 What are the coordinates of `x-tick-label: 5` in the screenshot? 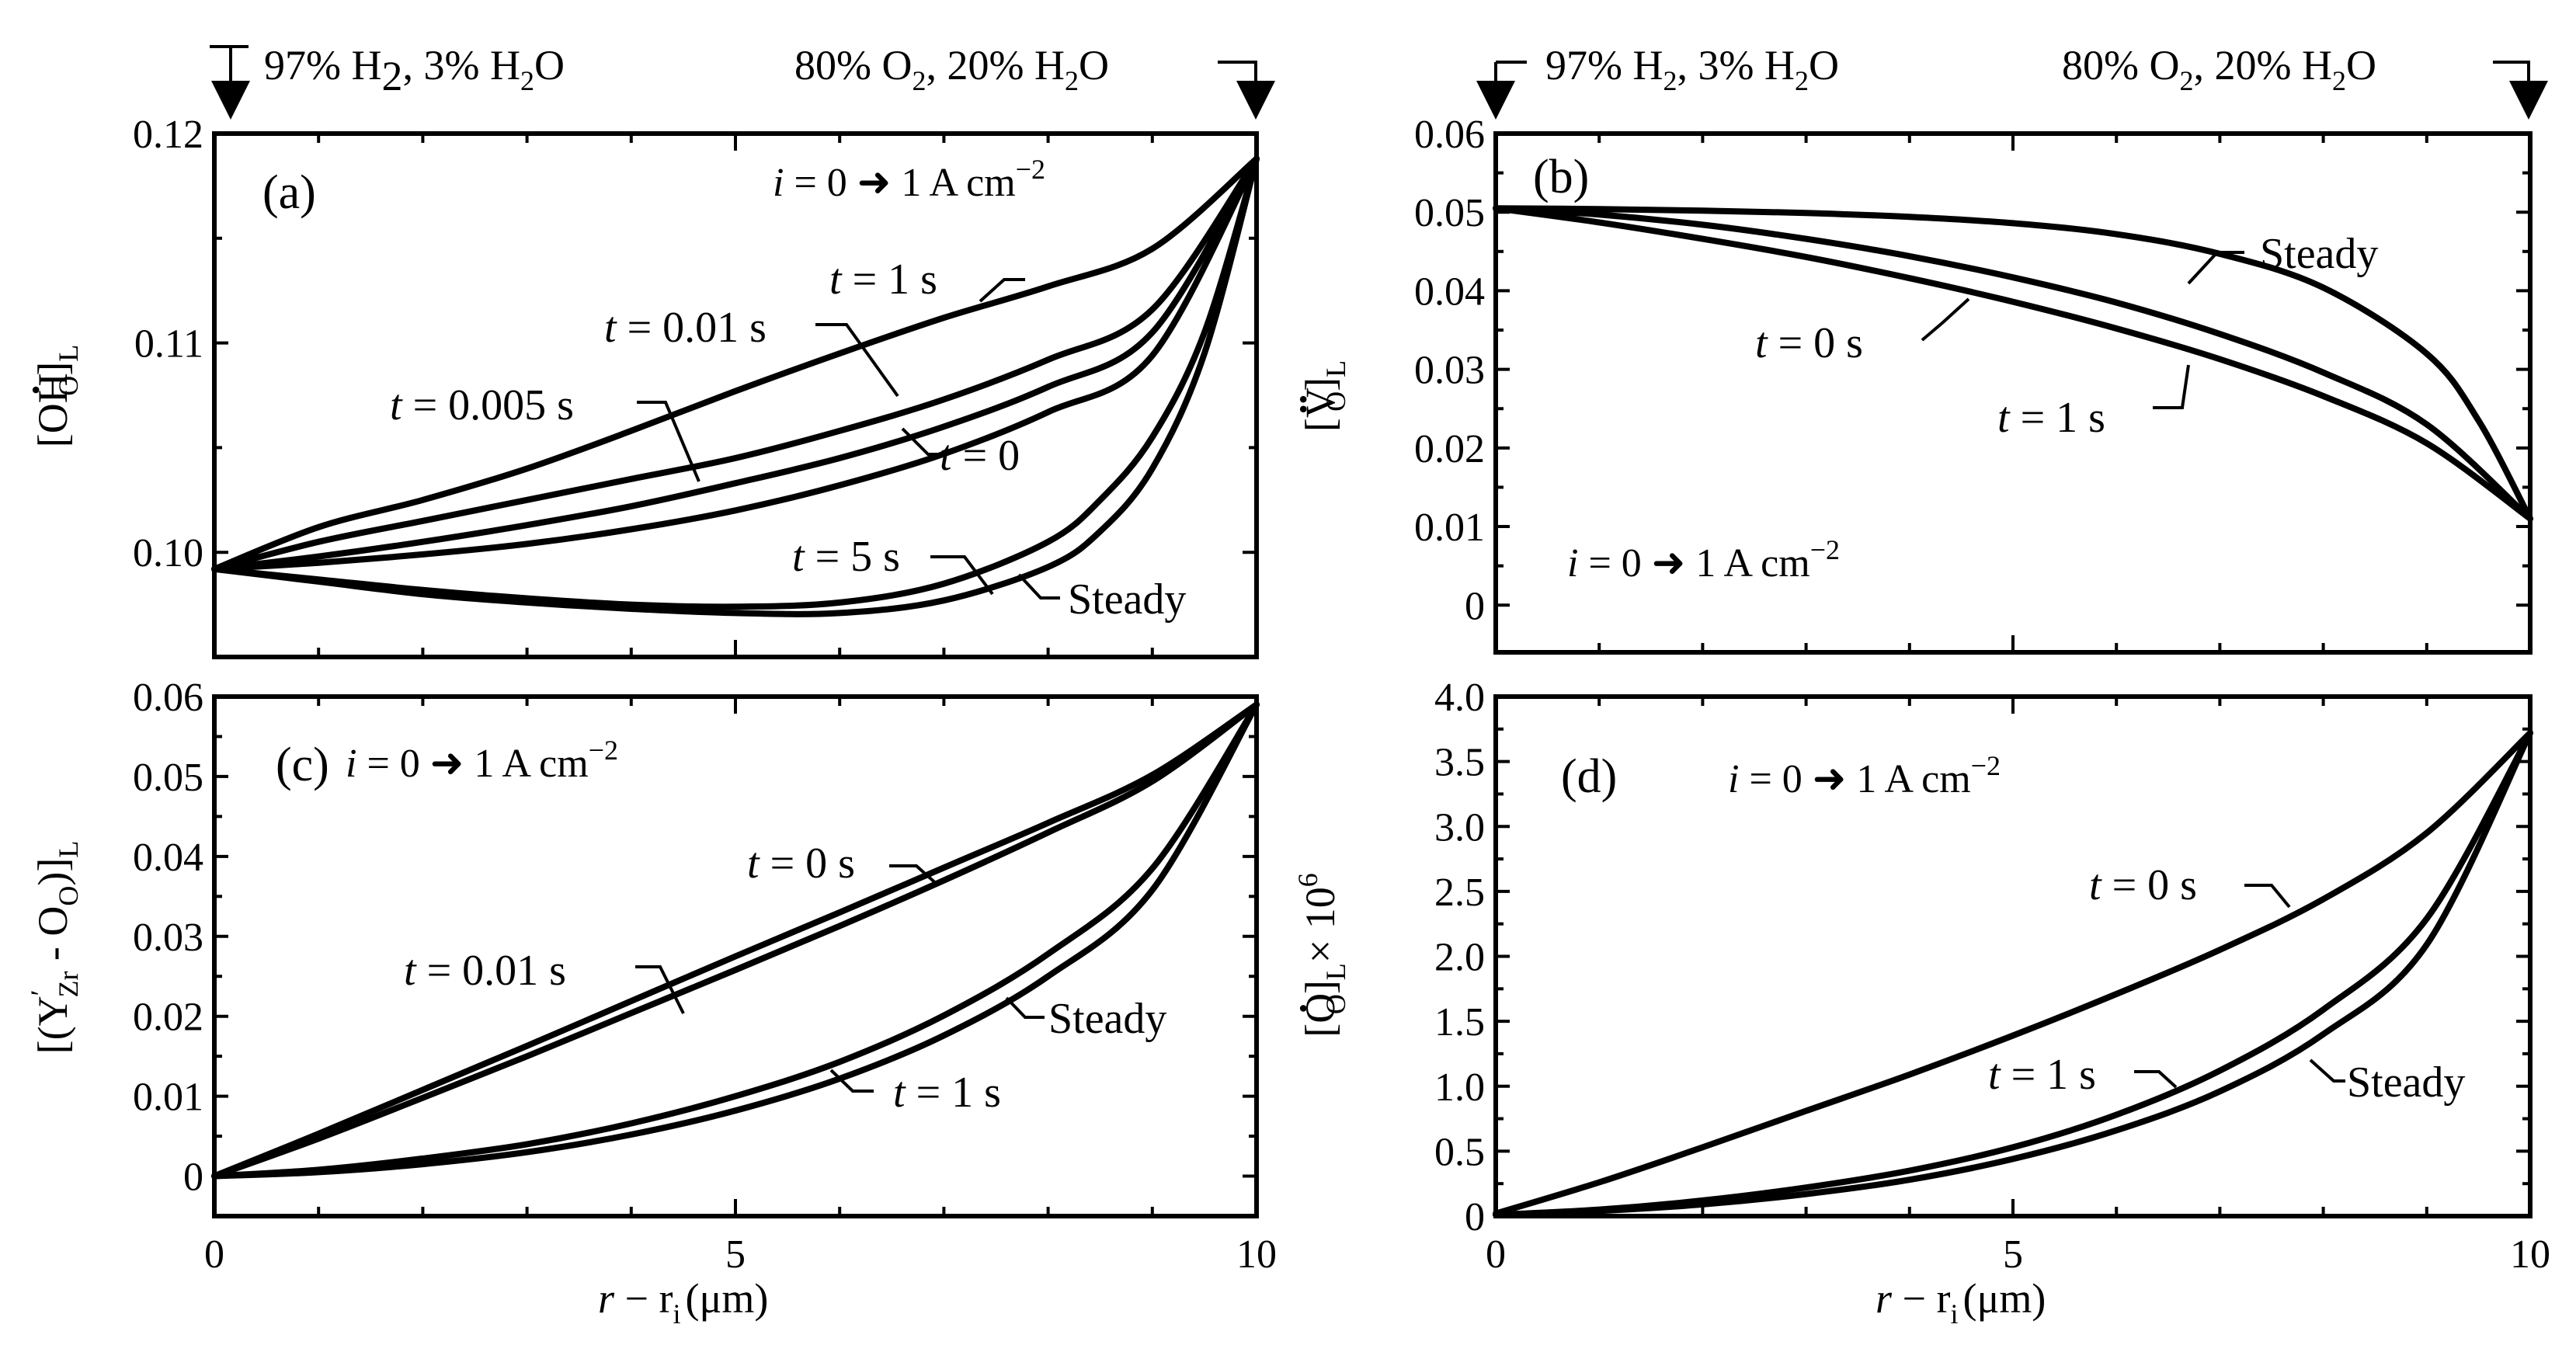 It's located at (735, 1254).